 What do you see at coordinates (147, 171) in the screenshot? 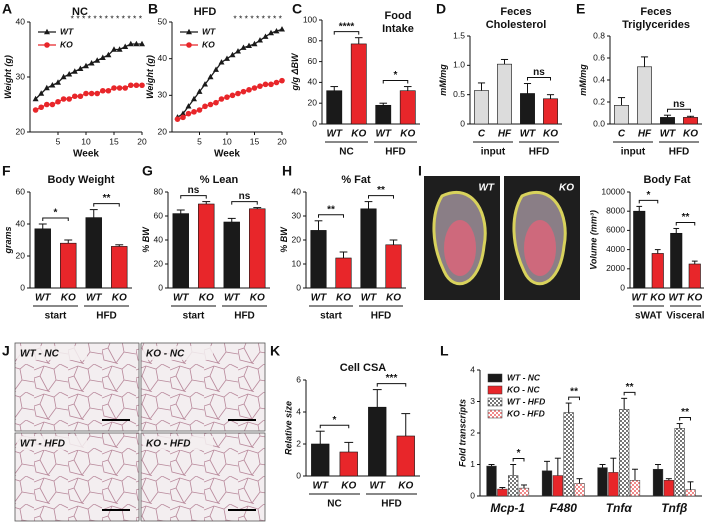
I see `panel-letter: G` at bounding box center [147, 171].